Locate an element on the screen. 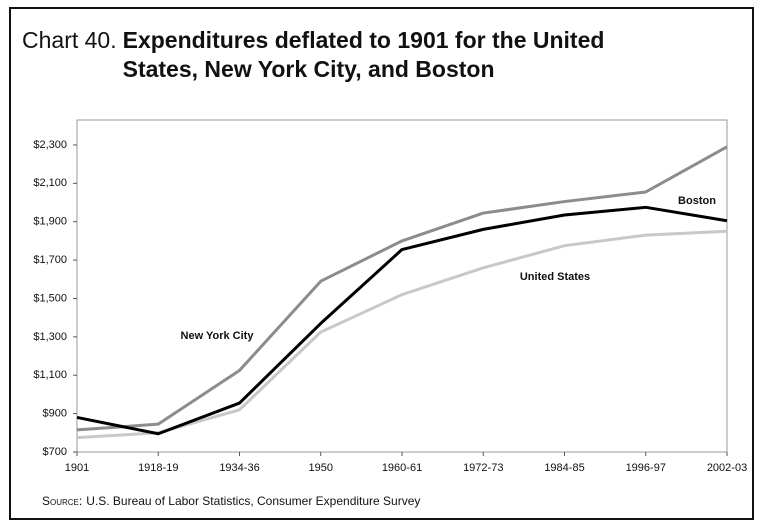  x-tick-label: 1972-73 is located at coordinates (483, 468).